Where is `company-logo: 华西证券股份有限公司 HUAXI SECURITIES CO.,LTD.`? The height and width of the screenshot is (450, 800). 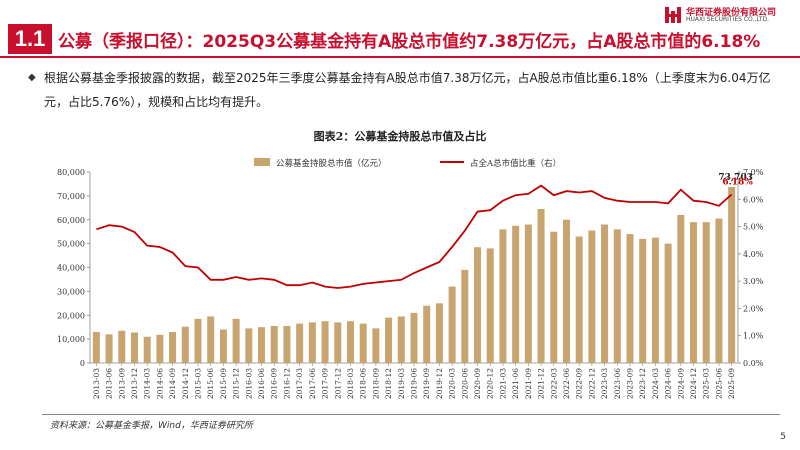
company-logo: 华西证券股份有限公司 HUAXI SECURITIES CO.,LTD. is located at coordinates (728, 15).